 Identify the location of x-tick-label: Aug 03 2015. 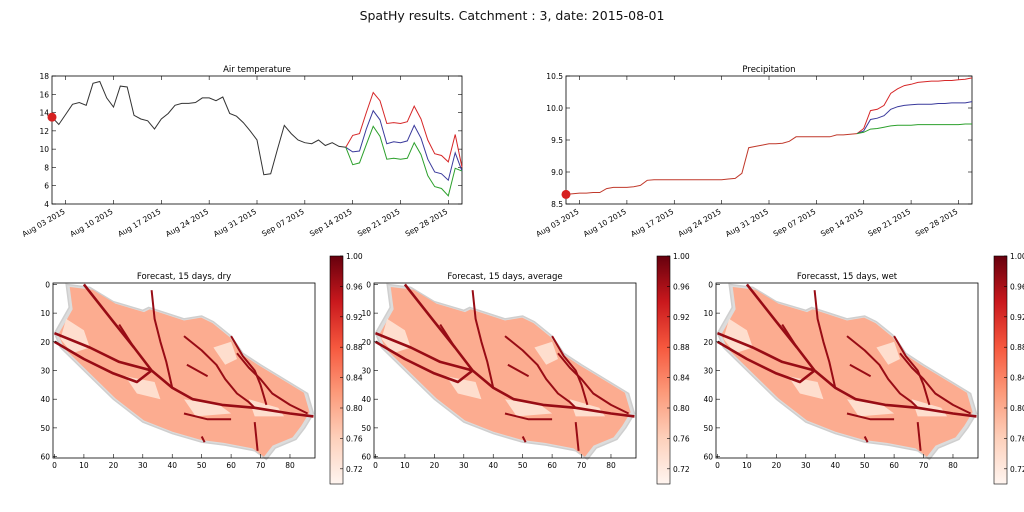
(44, 223).